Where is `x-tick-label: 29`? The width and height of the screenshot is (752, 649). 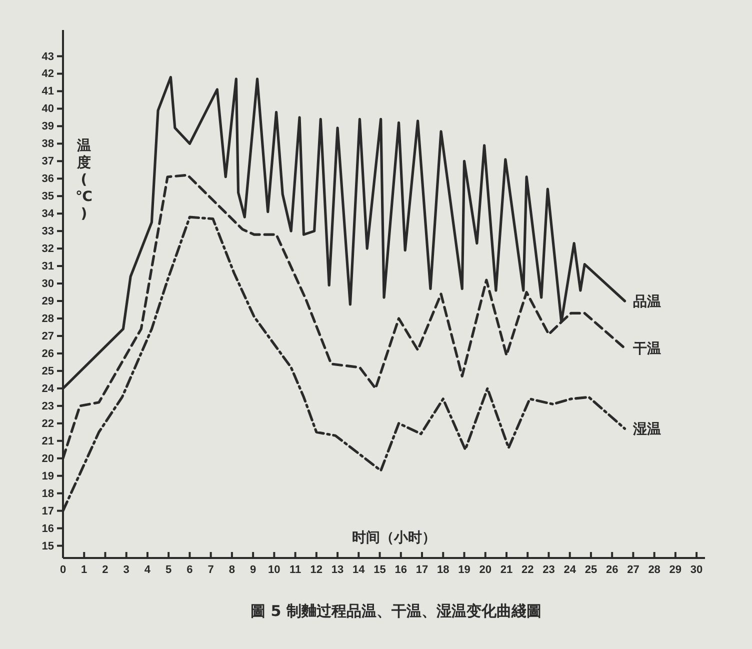 x-tick-label: 29 is located at coordinates (675, 570).